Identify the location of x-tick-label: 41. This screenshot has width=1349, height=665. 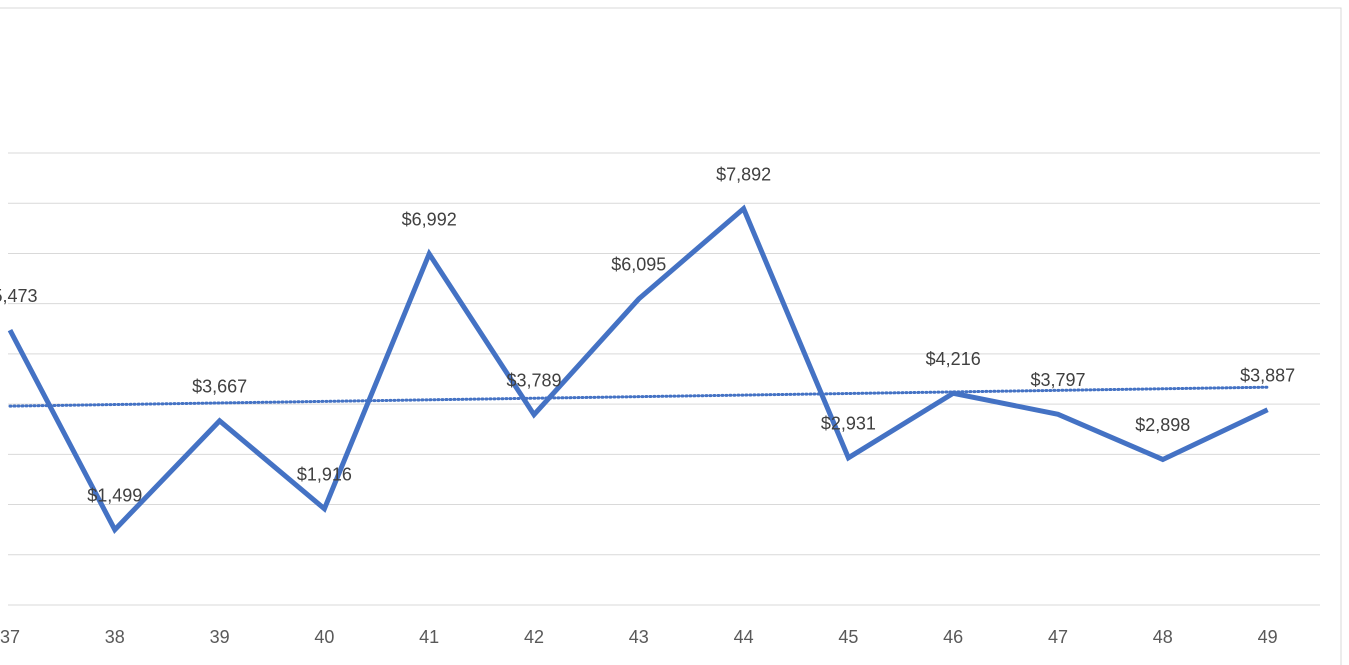
(429, 637).